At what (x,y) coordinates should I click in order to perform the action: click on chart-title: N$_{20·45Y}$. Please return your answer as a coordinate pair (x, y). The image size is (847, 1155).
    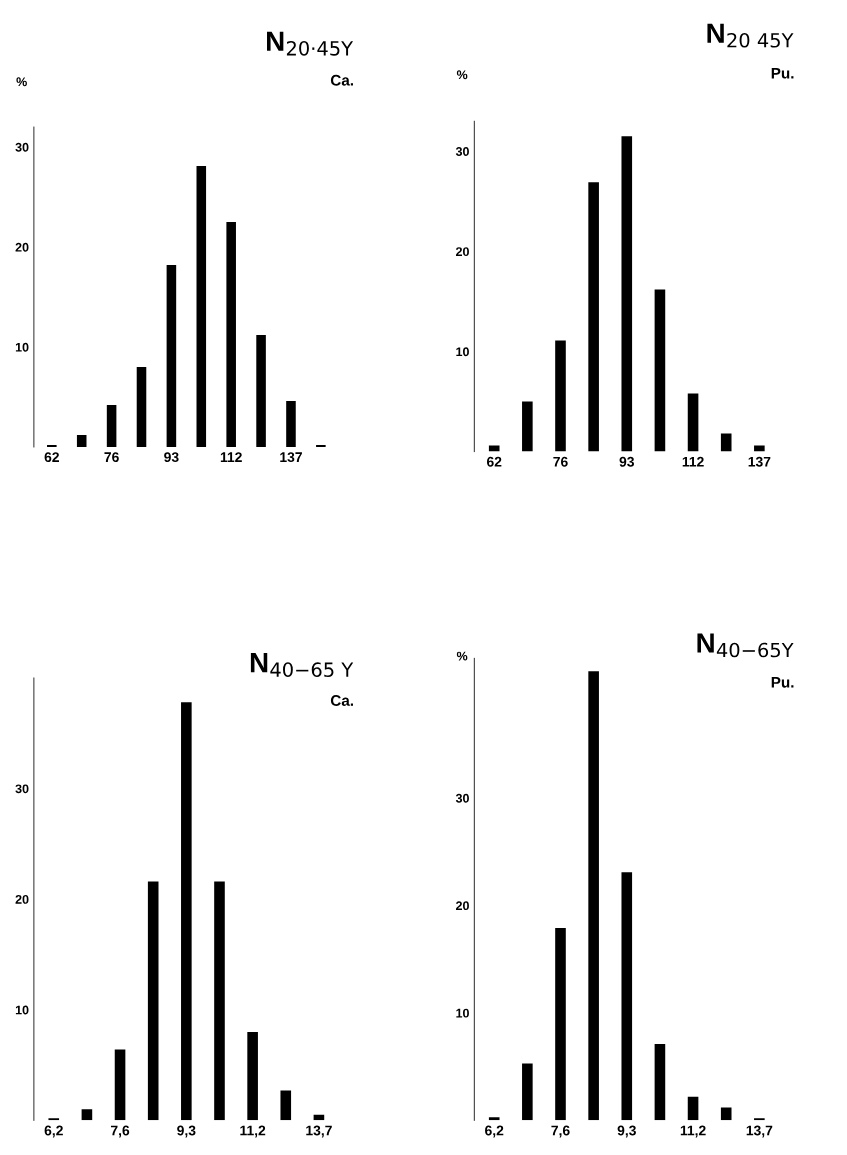
    Looking at the image, I should click on (310, 43).